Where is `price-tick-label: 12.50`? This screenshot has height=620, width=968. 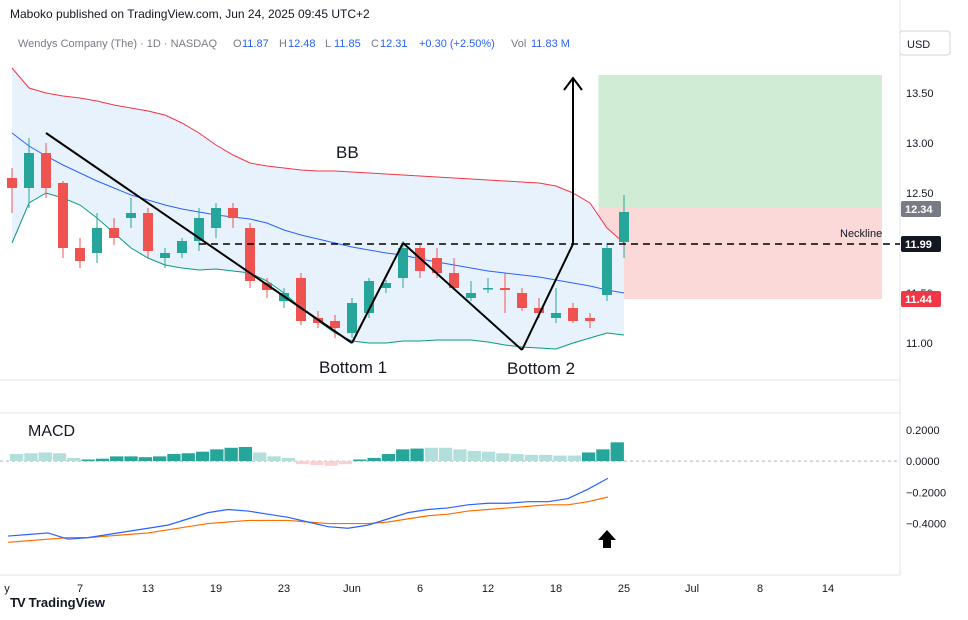
price-tick-label: 12.50 is located at coordinates (920, 194).